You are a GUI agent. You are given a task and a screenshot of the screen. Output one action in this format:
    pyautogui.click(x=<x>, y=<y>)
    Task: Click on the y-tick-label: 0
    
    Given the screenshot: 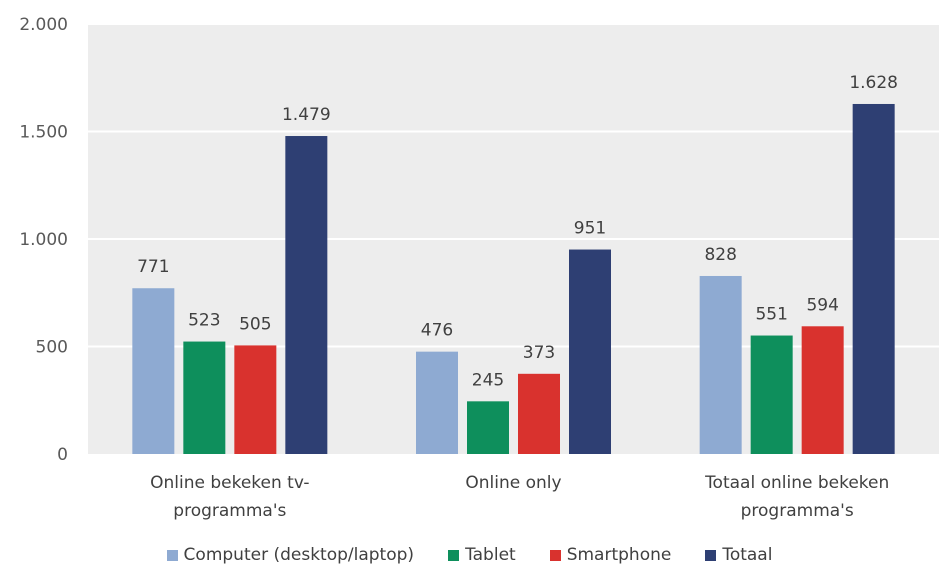 What is the action you would take?
    pyautogui.click(x=62, y=455)
    